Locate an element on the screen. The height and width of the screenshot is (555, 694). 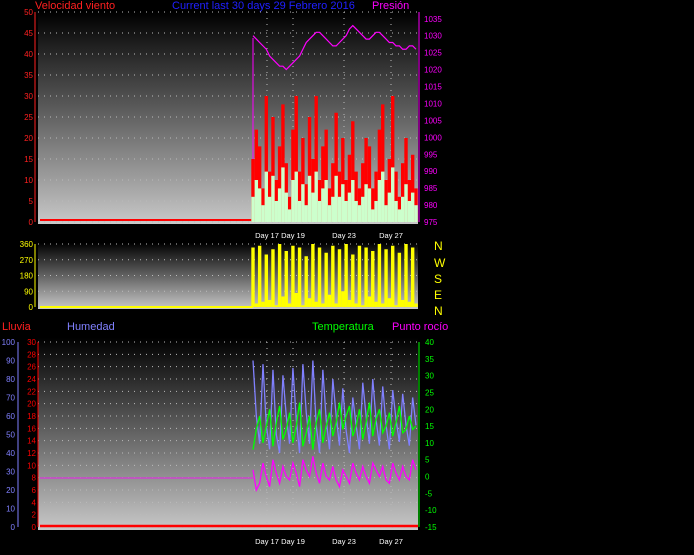
rain-axis-tick-label: 6 is located at coordinates (34, 490).